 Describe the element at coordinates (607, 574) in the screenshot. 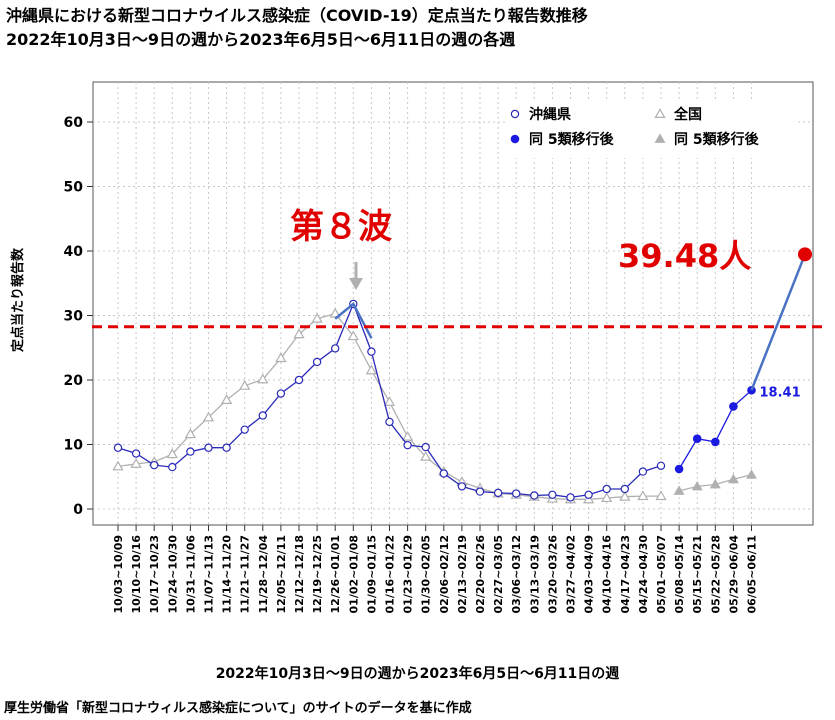

I see `x-tick-label: 04/10~04/16` at that location.